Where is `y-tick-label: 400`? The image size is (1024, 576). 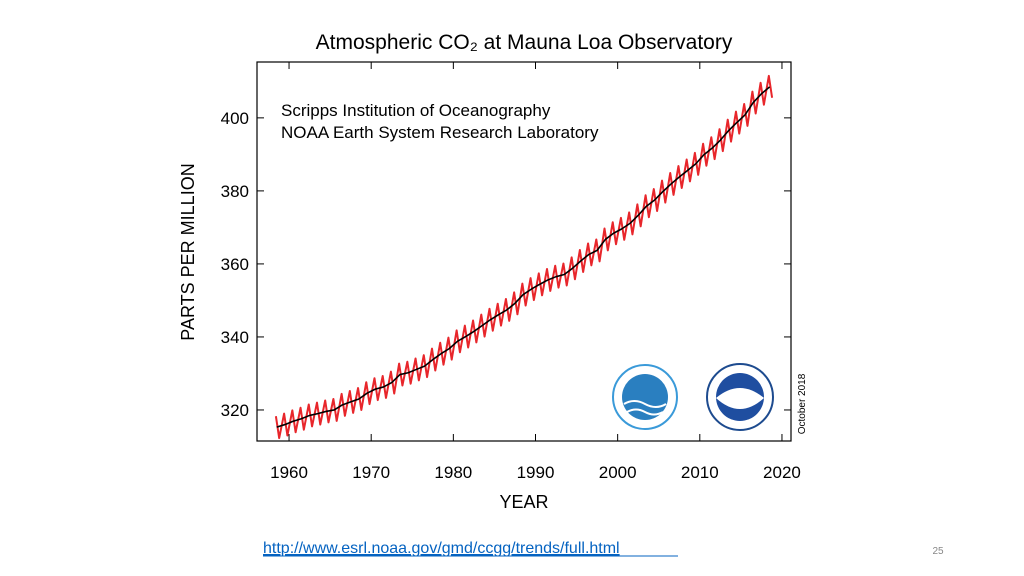 y-tick-label: 400 is located at coordinates (235, 118).